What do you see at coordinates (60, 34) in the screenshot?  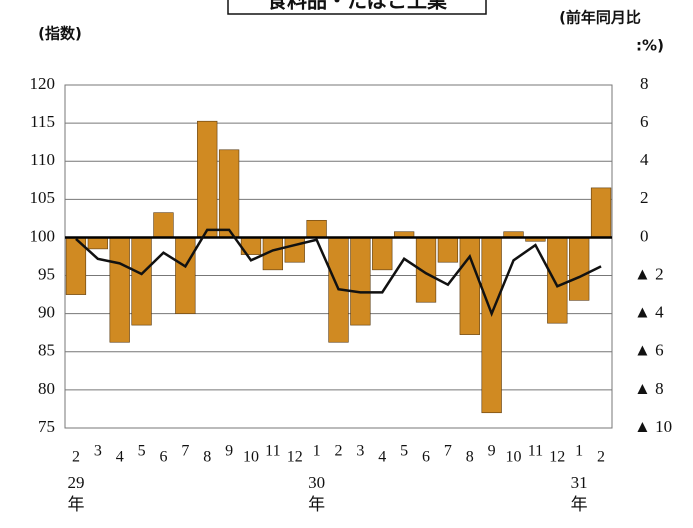 I see `y-axis-label: (指数)` at bounding box center [60, 34].